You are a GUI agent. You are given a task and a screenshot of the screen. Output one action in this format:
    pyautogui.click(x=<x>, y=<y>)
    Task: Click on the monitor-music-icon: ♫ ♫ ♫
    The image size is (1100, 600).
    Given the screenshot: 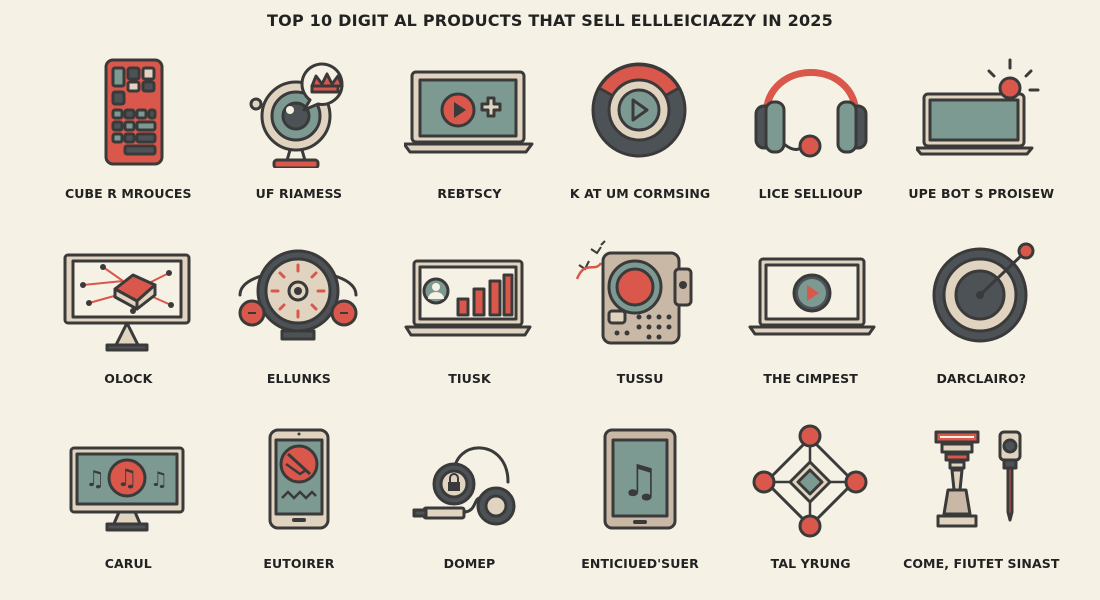 What is the action you would take?
    pyautogui.click(x=127, y=489)
    